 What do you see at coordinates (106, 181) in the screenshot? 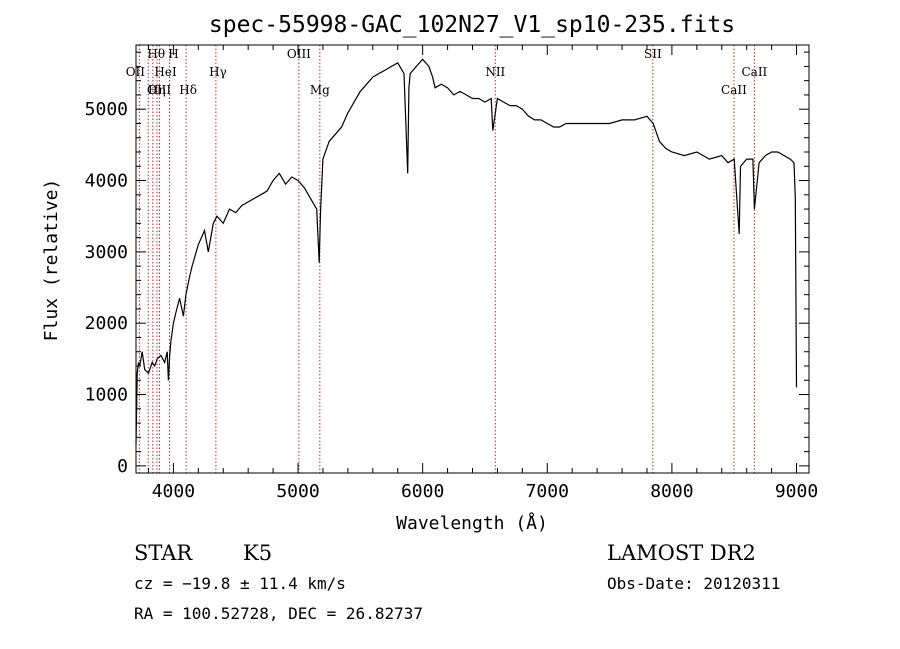
I see `y-tick-label: 4000` at bounding box center [106, 181].